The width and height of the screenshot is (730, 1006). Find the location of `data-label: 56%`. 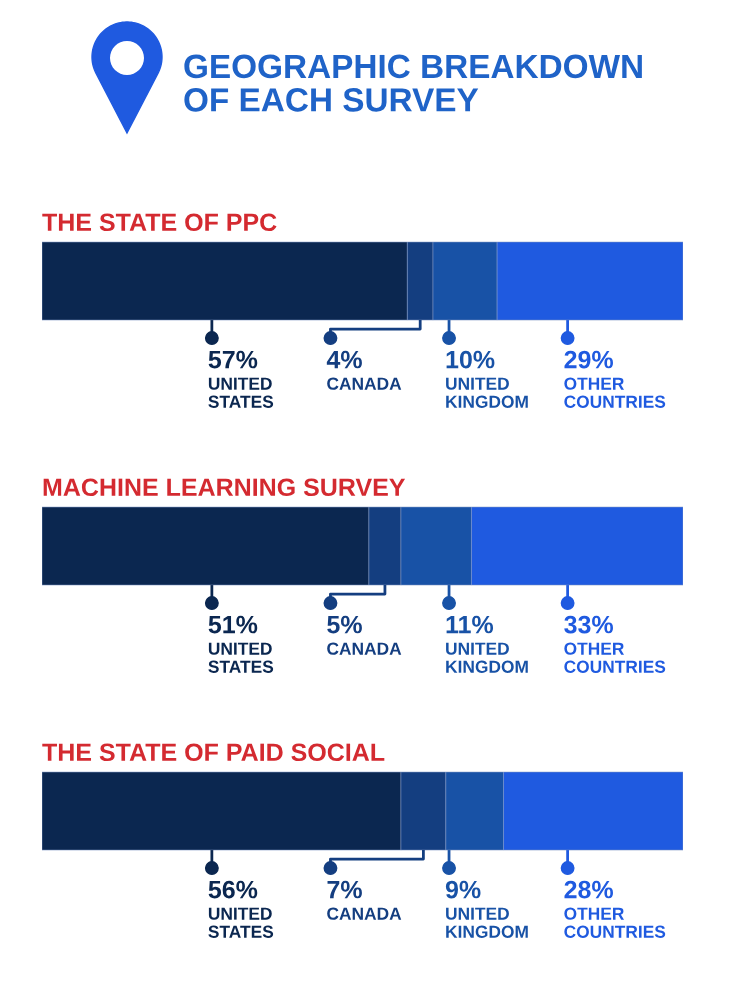

data-label: 56% is located at coordinates (233, 889).